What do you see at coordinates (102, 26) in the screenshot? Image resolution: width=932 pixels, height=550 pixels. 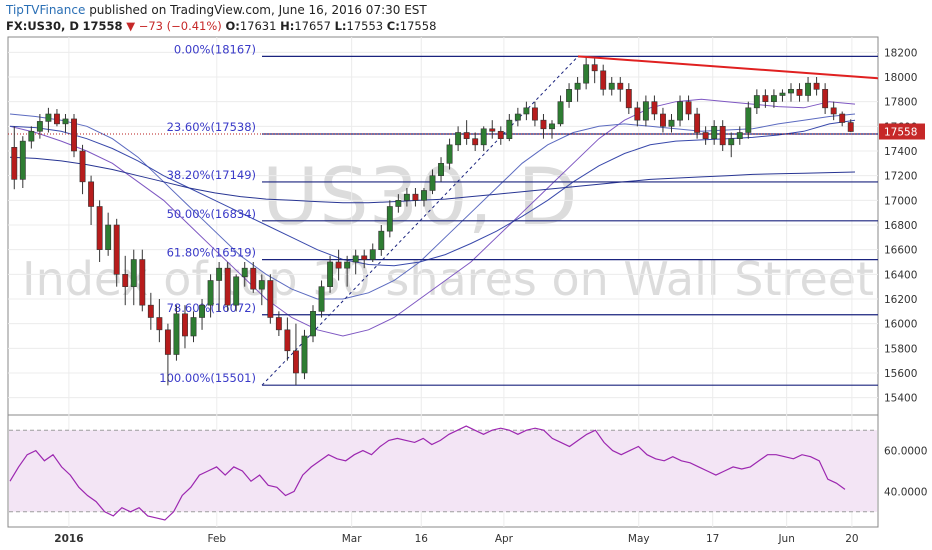 I see `last-price: 17558` at bounding box center [102, 26].